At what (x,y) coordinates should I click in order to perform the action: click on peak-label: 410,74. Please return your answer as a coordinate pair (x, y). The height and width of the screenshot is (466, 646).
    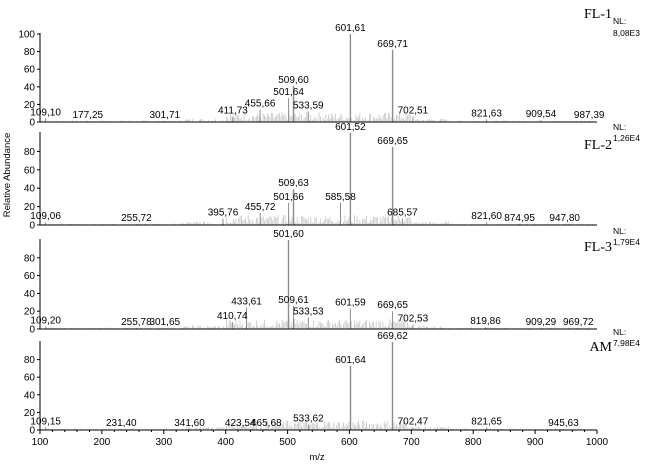
    Looking at the image, I should click on (232, 316).